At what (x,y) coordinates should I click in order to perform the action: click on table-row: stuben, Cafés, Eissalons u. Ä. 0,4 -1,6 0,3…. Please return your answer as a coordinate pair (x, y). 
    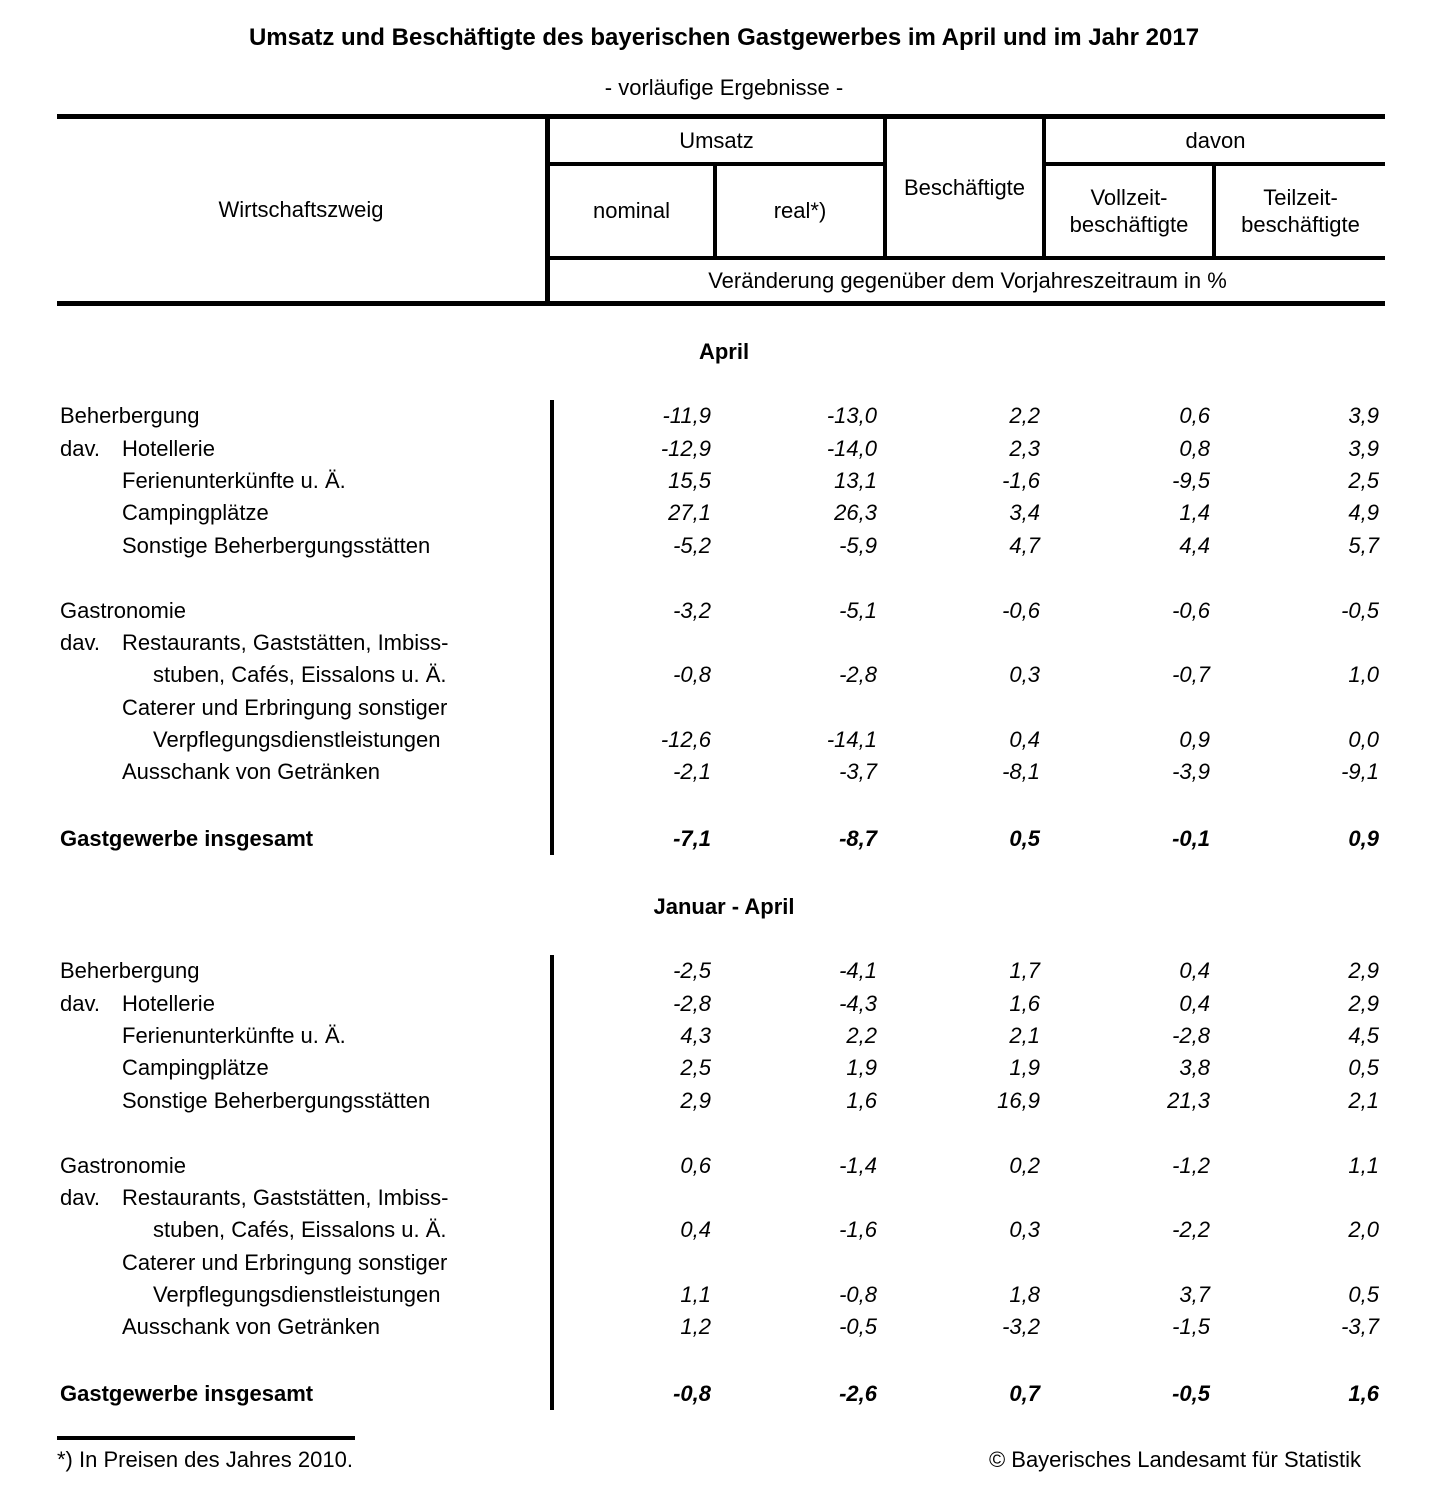
    Looking at the image, I should click on (721, 1230).